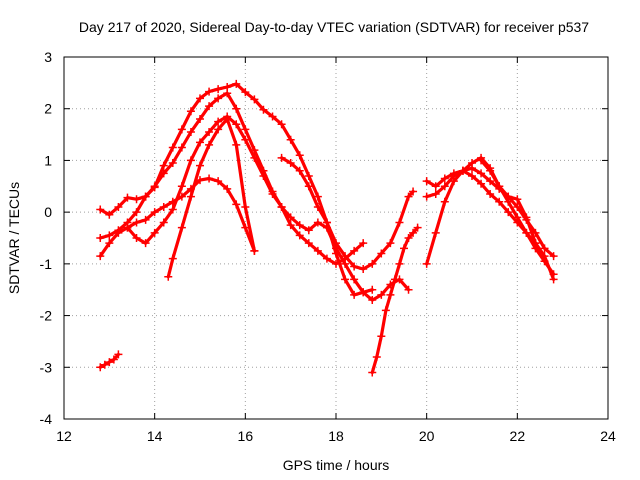 This screenshot has width=640, height=480. I want to click on series-track-e, so click(177, 217).